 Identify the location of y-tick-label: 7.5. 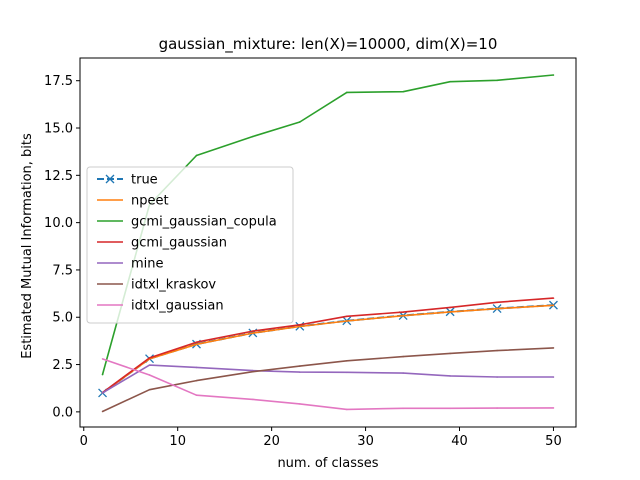
(62, 270).